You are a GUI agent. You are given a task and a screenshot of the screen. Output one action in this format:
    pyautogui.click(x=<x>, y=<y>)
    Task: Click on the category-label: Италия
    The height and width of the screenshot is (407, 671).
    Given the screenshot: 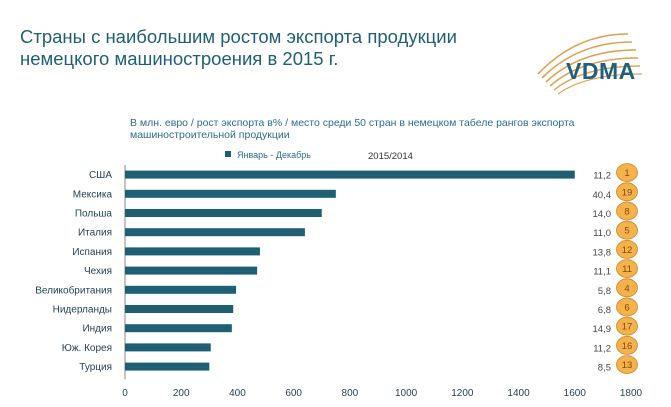 What is the action you would take?
    pyautogui.click(x=95, y=233)
    